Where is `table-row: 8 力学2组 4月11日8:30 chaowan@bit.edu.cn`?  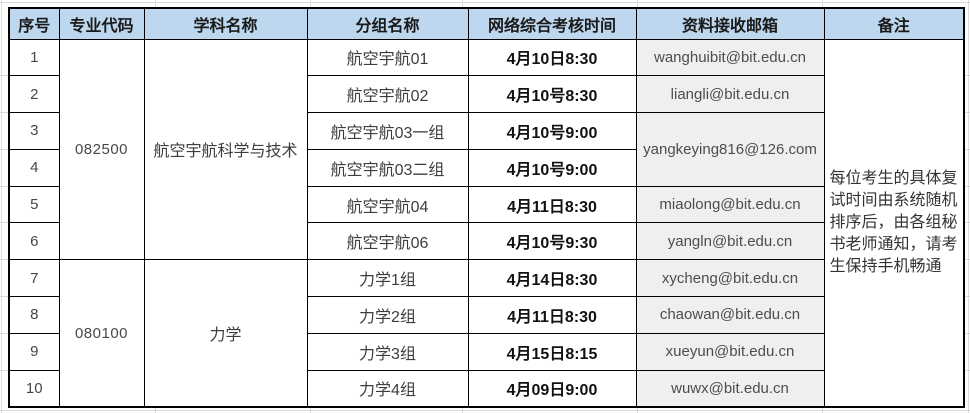 table-row: 8 力学2组 4月11日8:30 chaowan@bit.edu.cn is located at coordinates (486, 315).